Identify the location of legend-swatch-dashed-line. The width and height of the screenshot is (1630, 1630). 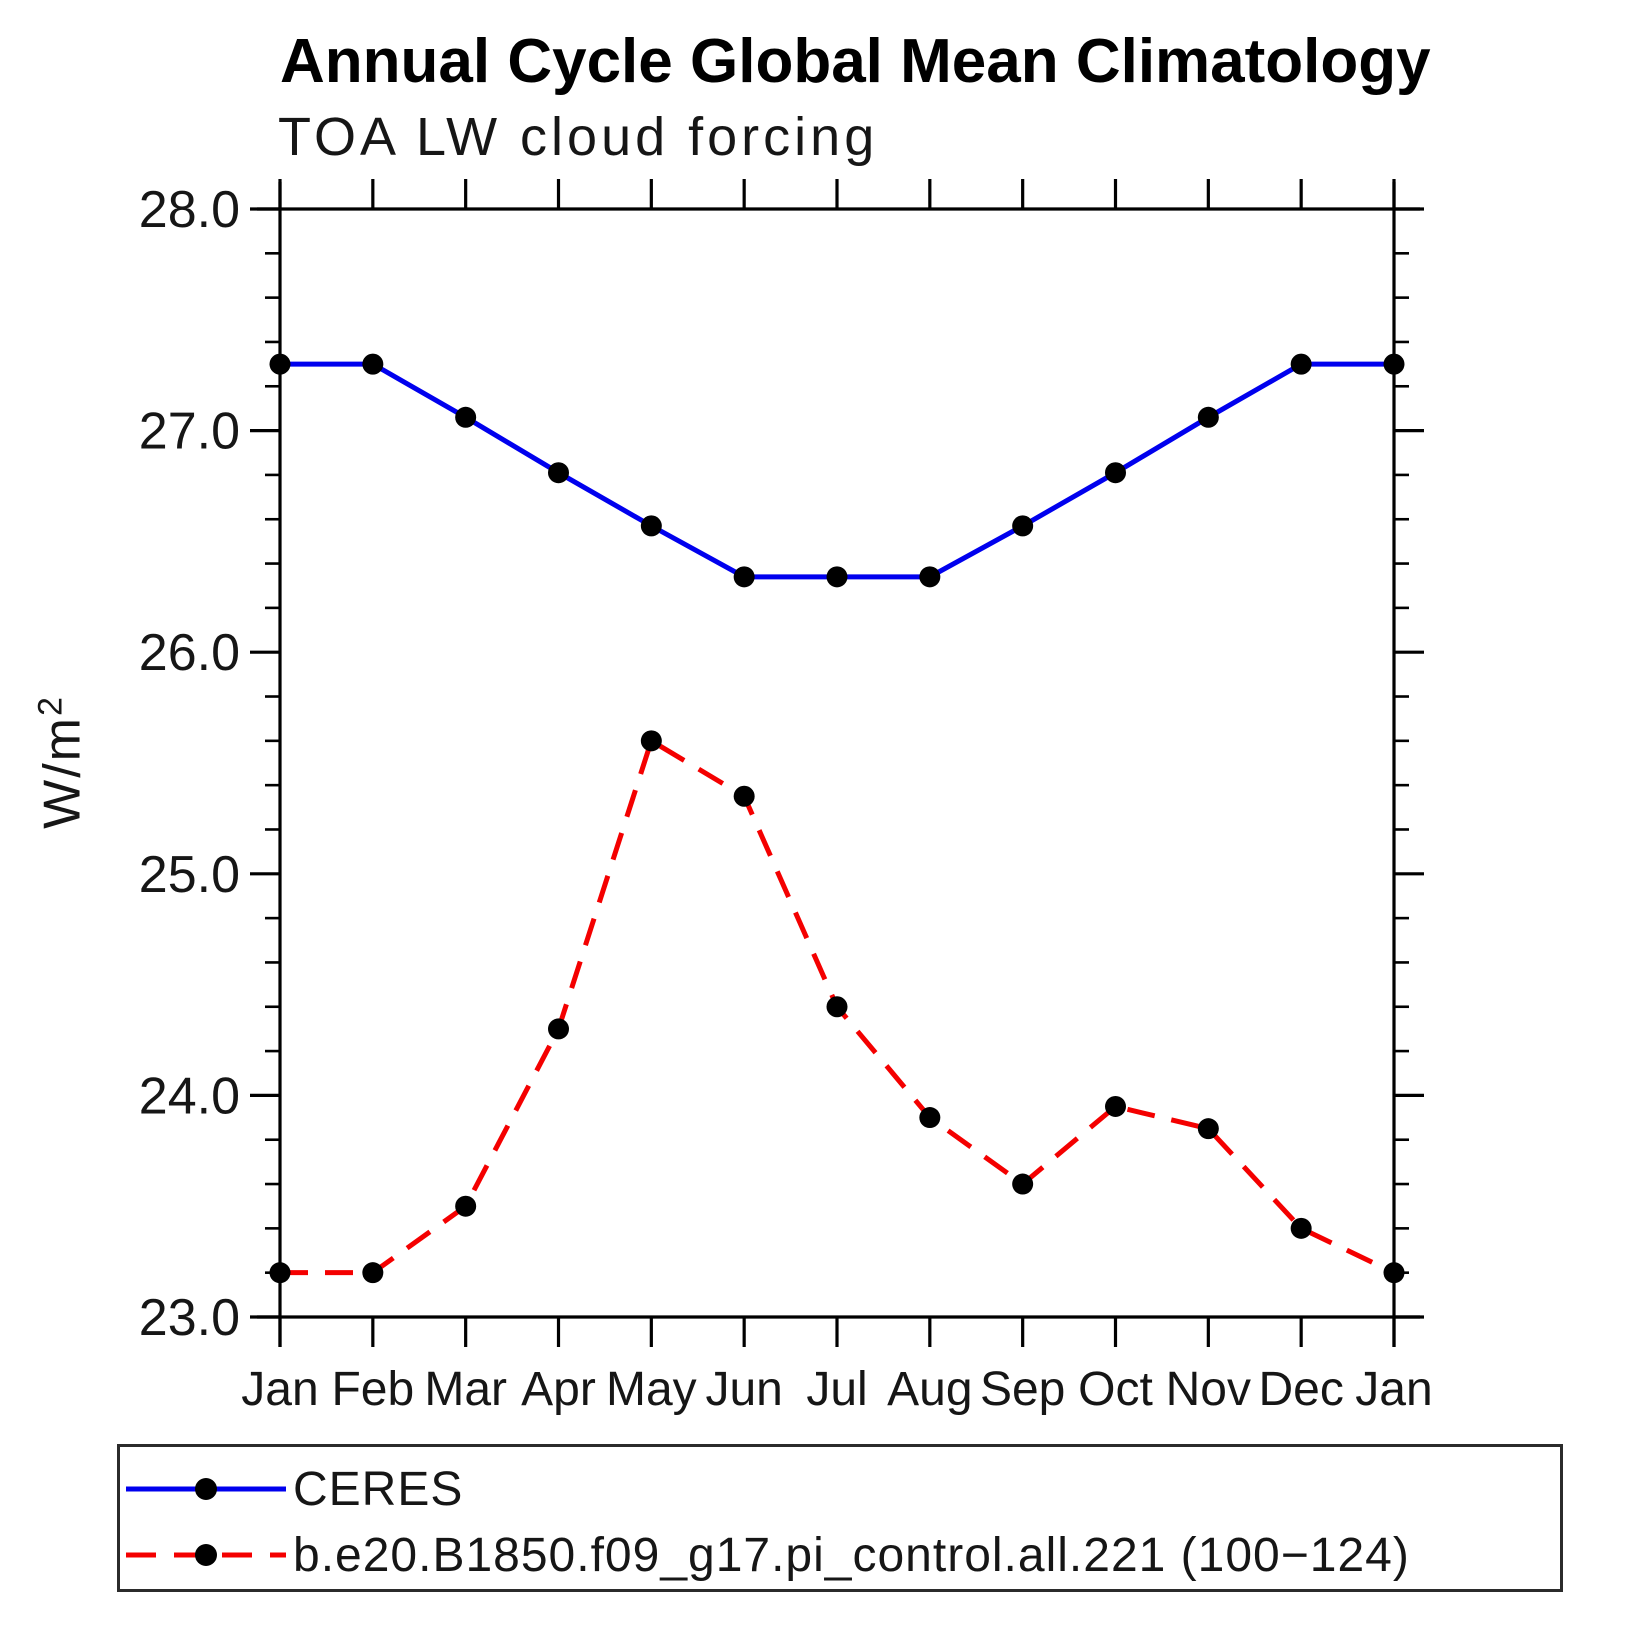
(206, 1555).